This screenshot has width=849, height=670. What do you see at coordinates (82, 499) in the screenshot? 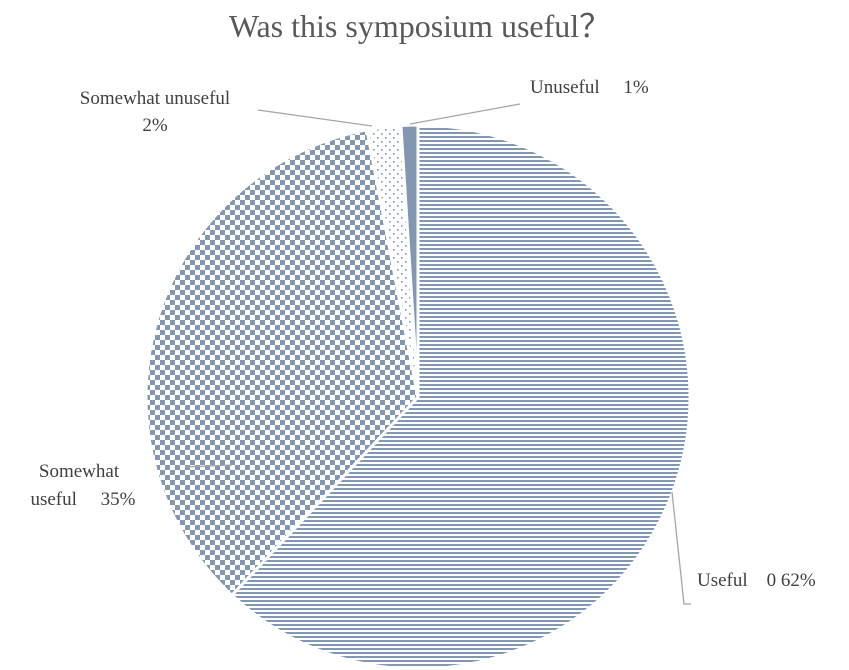
I see `data-label-somewhat-useful-line2: useful 35%` at bounding box center [82, 499].